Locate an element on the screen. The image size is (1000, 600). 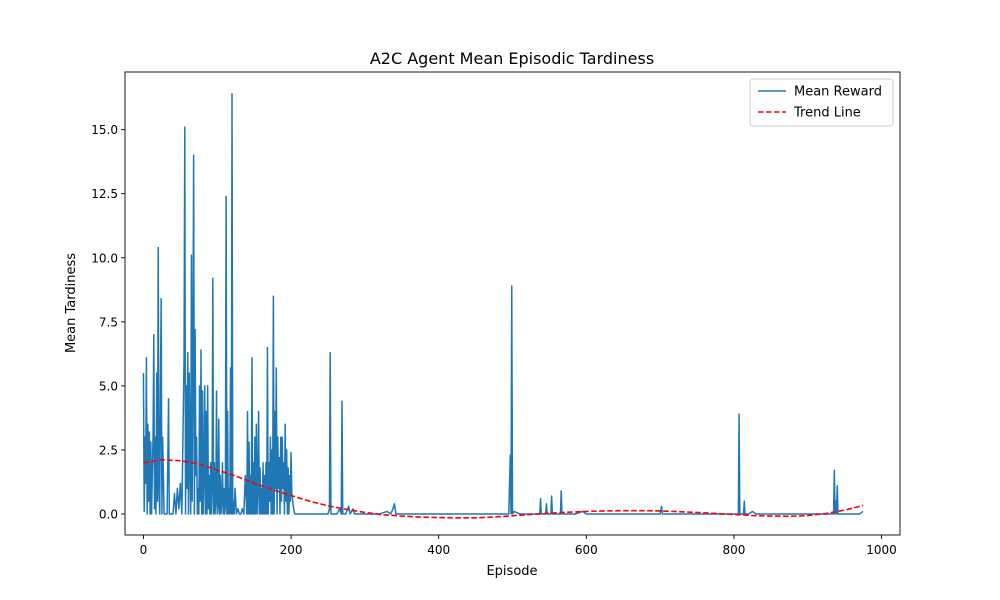
y-tick-label: 10.0 is located at coordinates (104, 258).